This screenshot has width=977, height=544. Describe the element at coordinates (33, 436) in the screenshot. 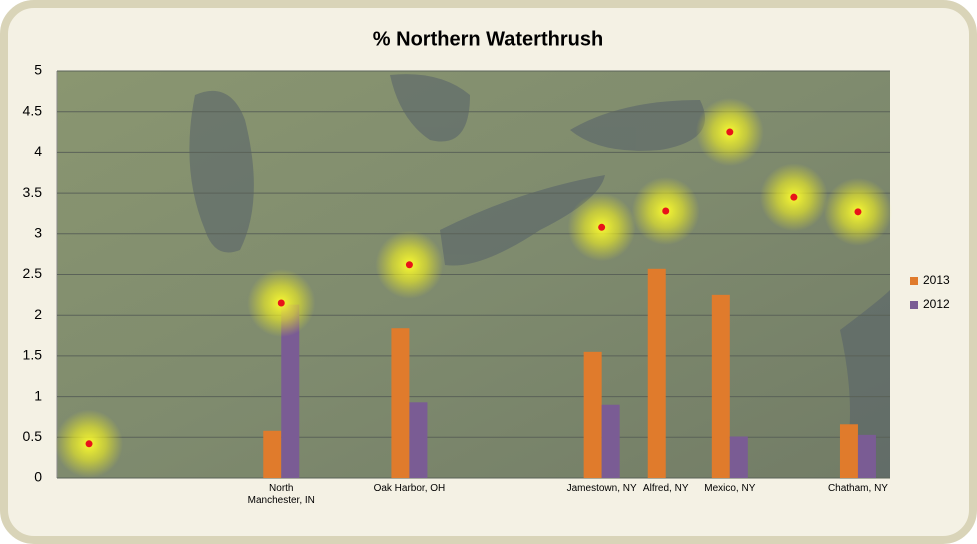

I see `y-tick-label: 0.5` at that location.